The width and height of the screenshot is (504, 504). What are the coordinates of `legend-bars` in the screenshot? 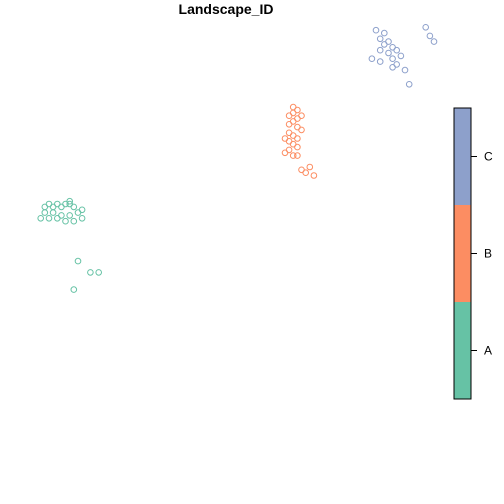 It's located at (462, 253).